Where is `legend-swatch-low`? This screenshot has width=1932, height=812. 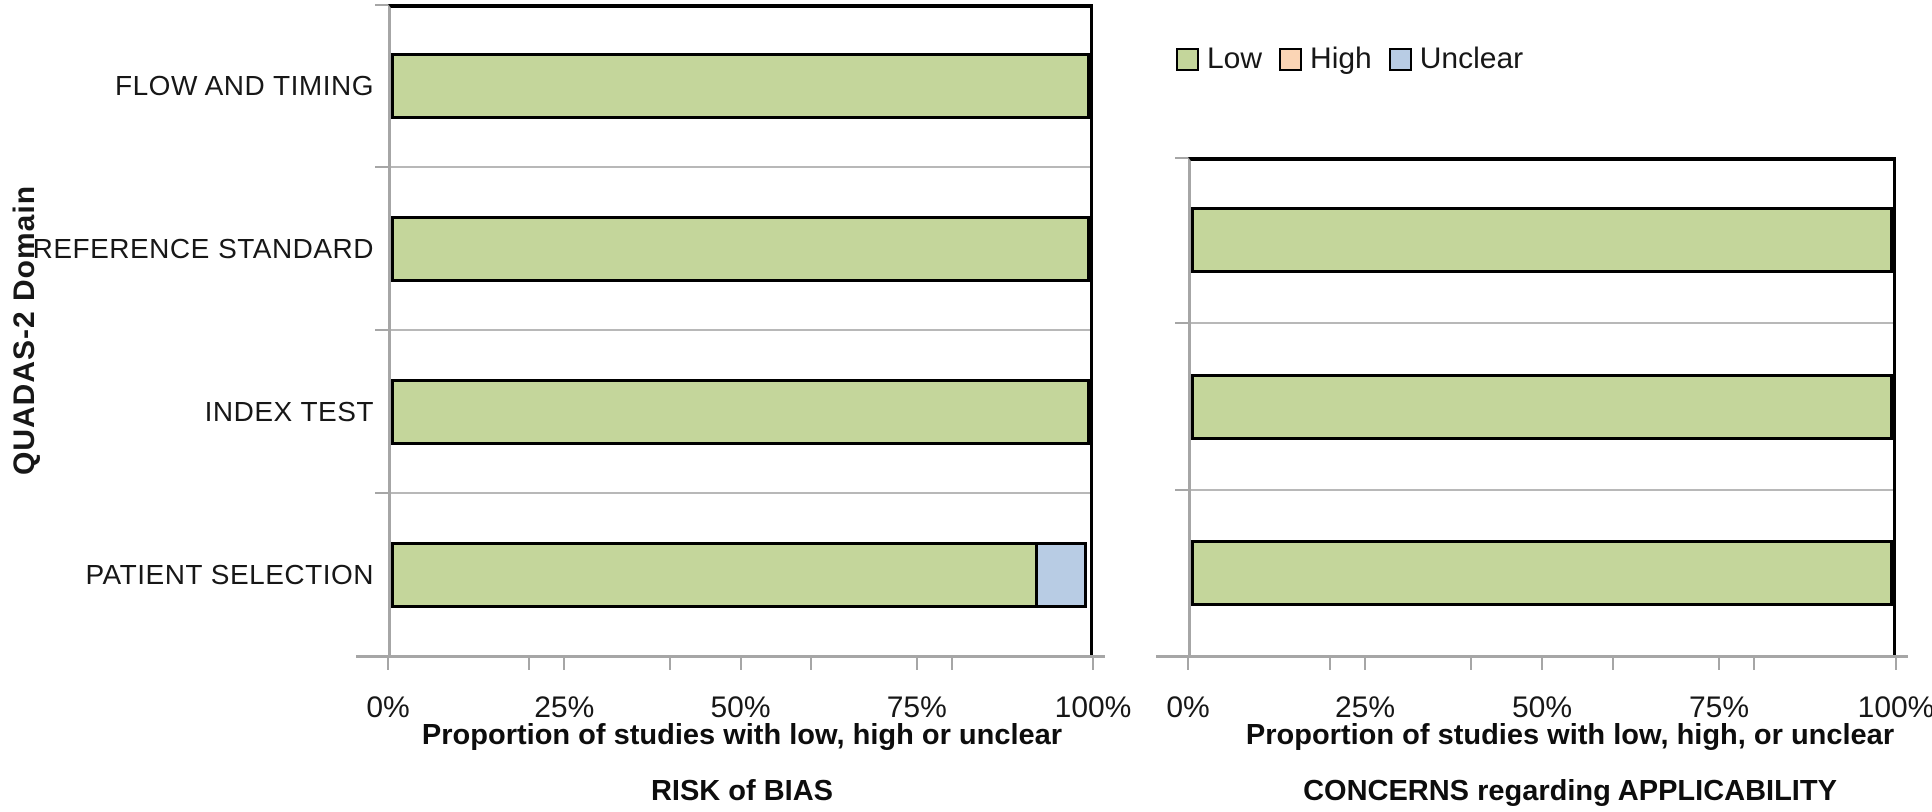
legend-swatch-low is located at coordinates (1187, 59).